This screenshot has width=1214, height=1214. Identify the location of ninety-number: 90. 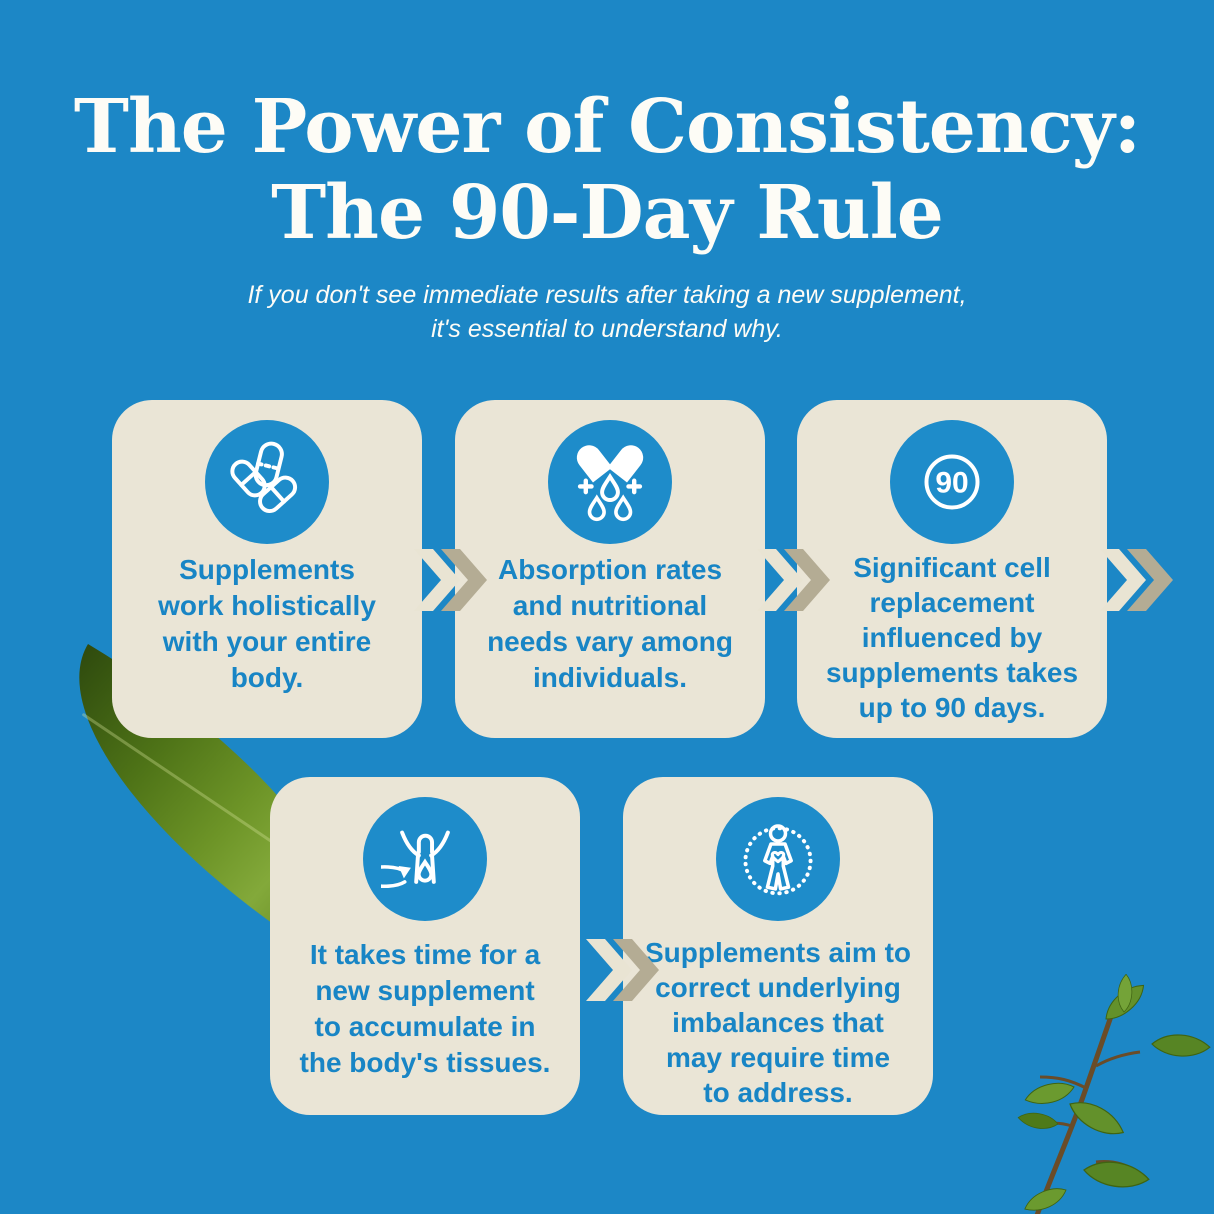
(951, 483).